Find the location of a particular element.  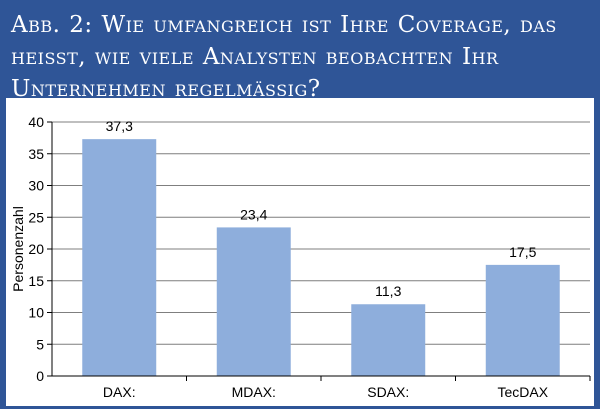

x-tick-label: TecDAX is located at coordinates (522, 392).